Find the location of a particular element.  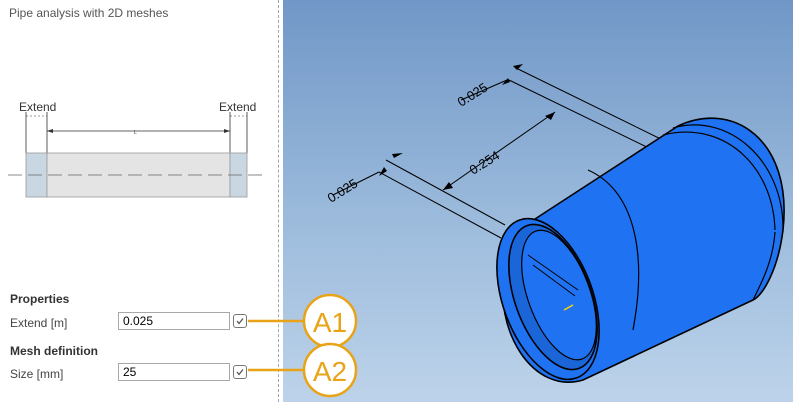

properties-heading: Properties is located at coordinates (40, 299).